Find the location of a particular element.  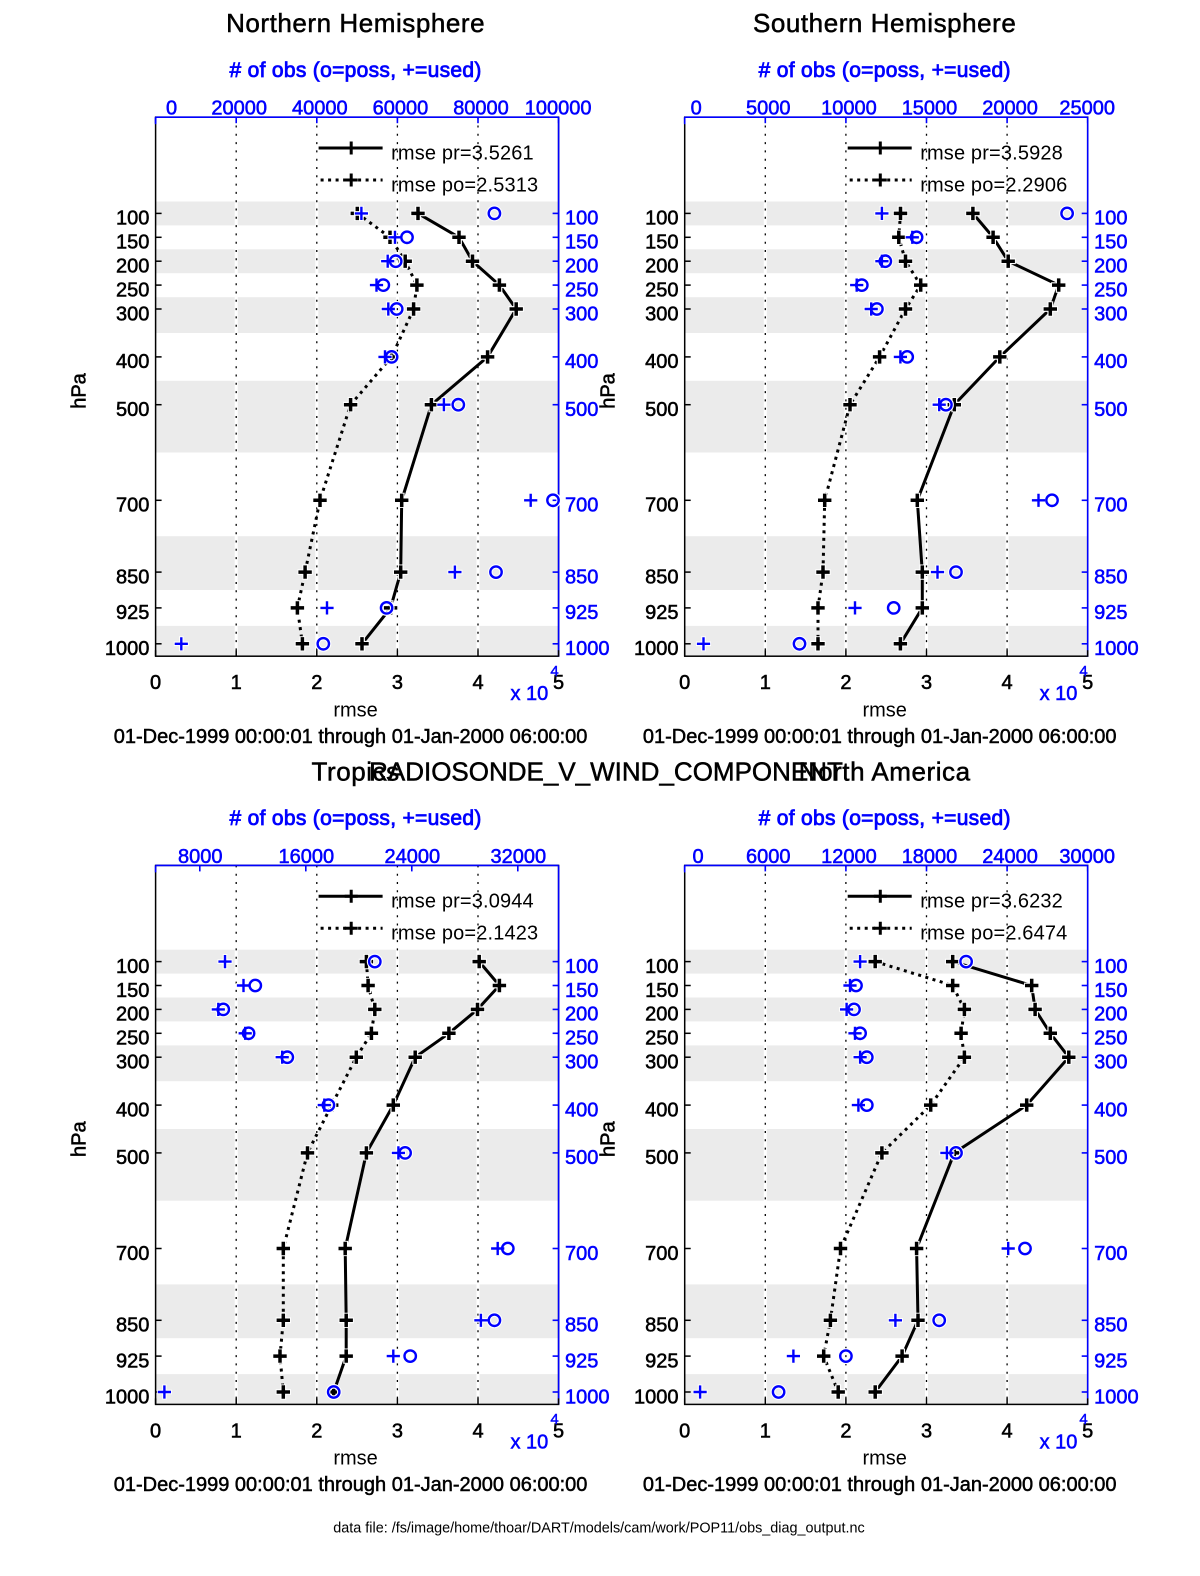

svg-text: 100000 is located at coordinates (558, 109).